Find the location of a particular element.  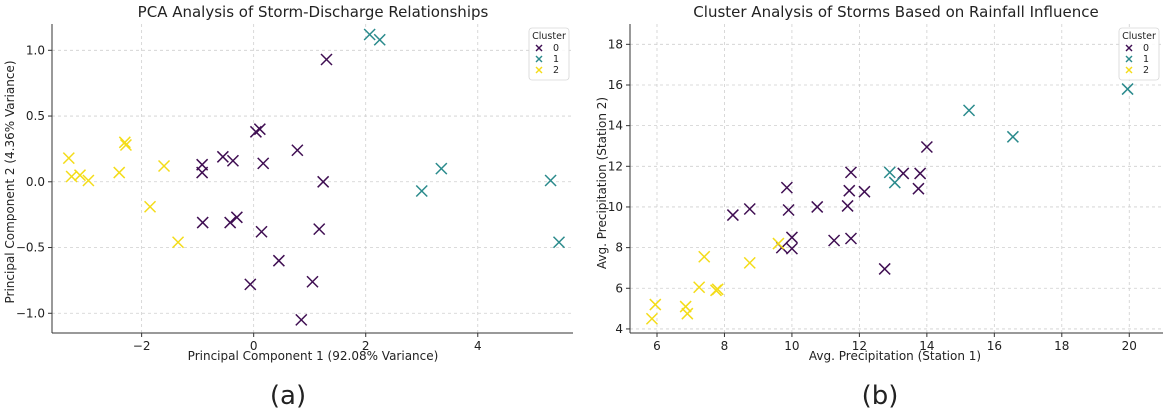

x-tick-label: 6 is located at coordinates (657, 346).